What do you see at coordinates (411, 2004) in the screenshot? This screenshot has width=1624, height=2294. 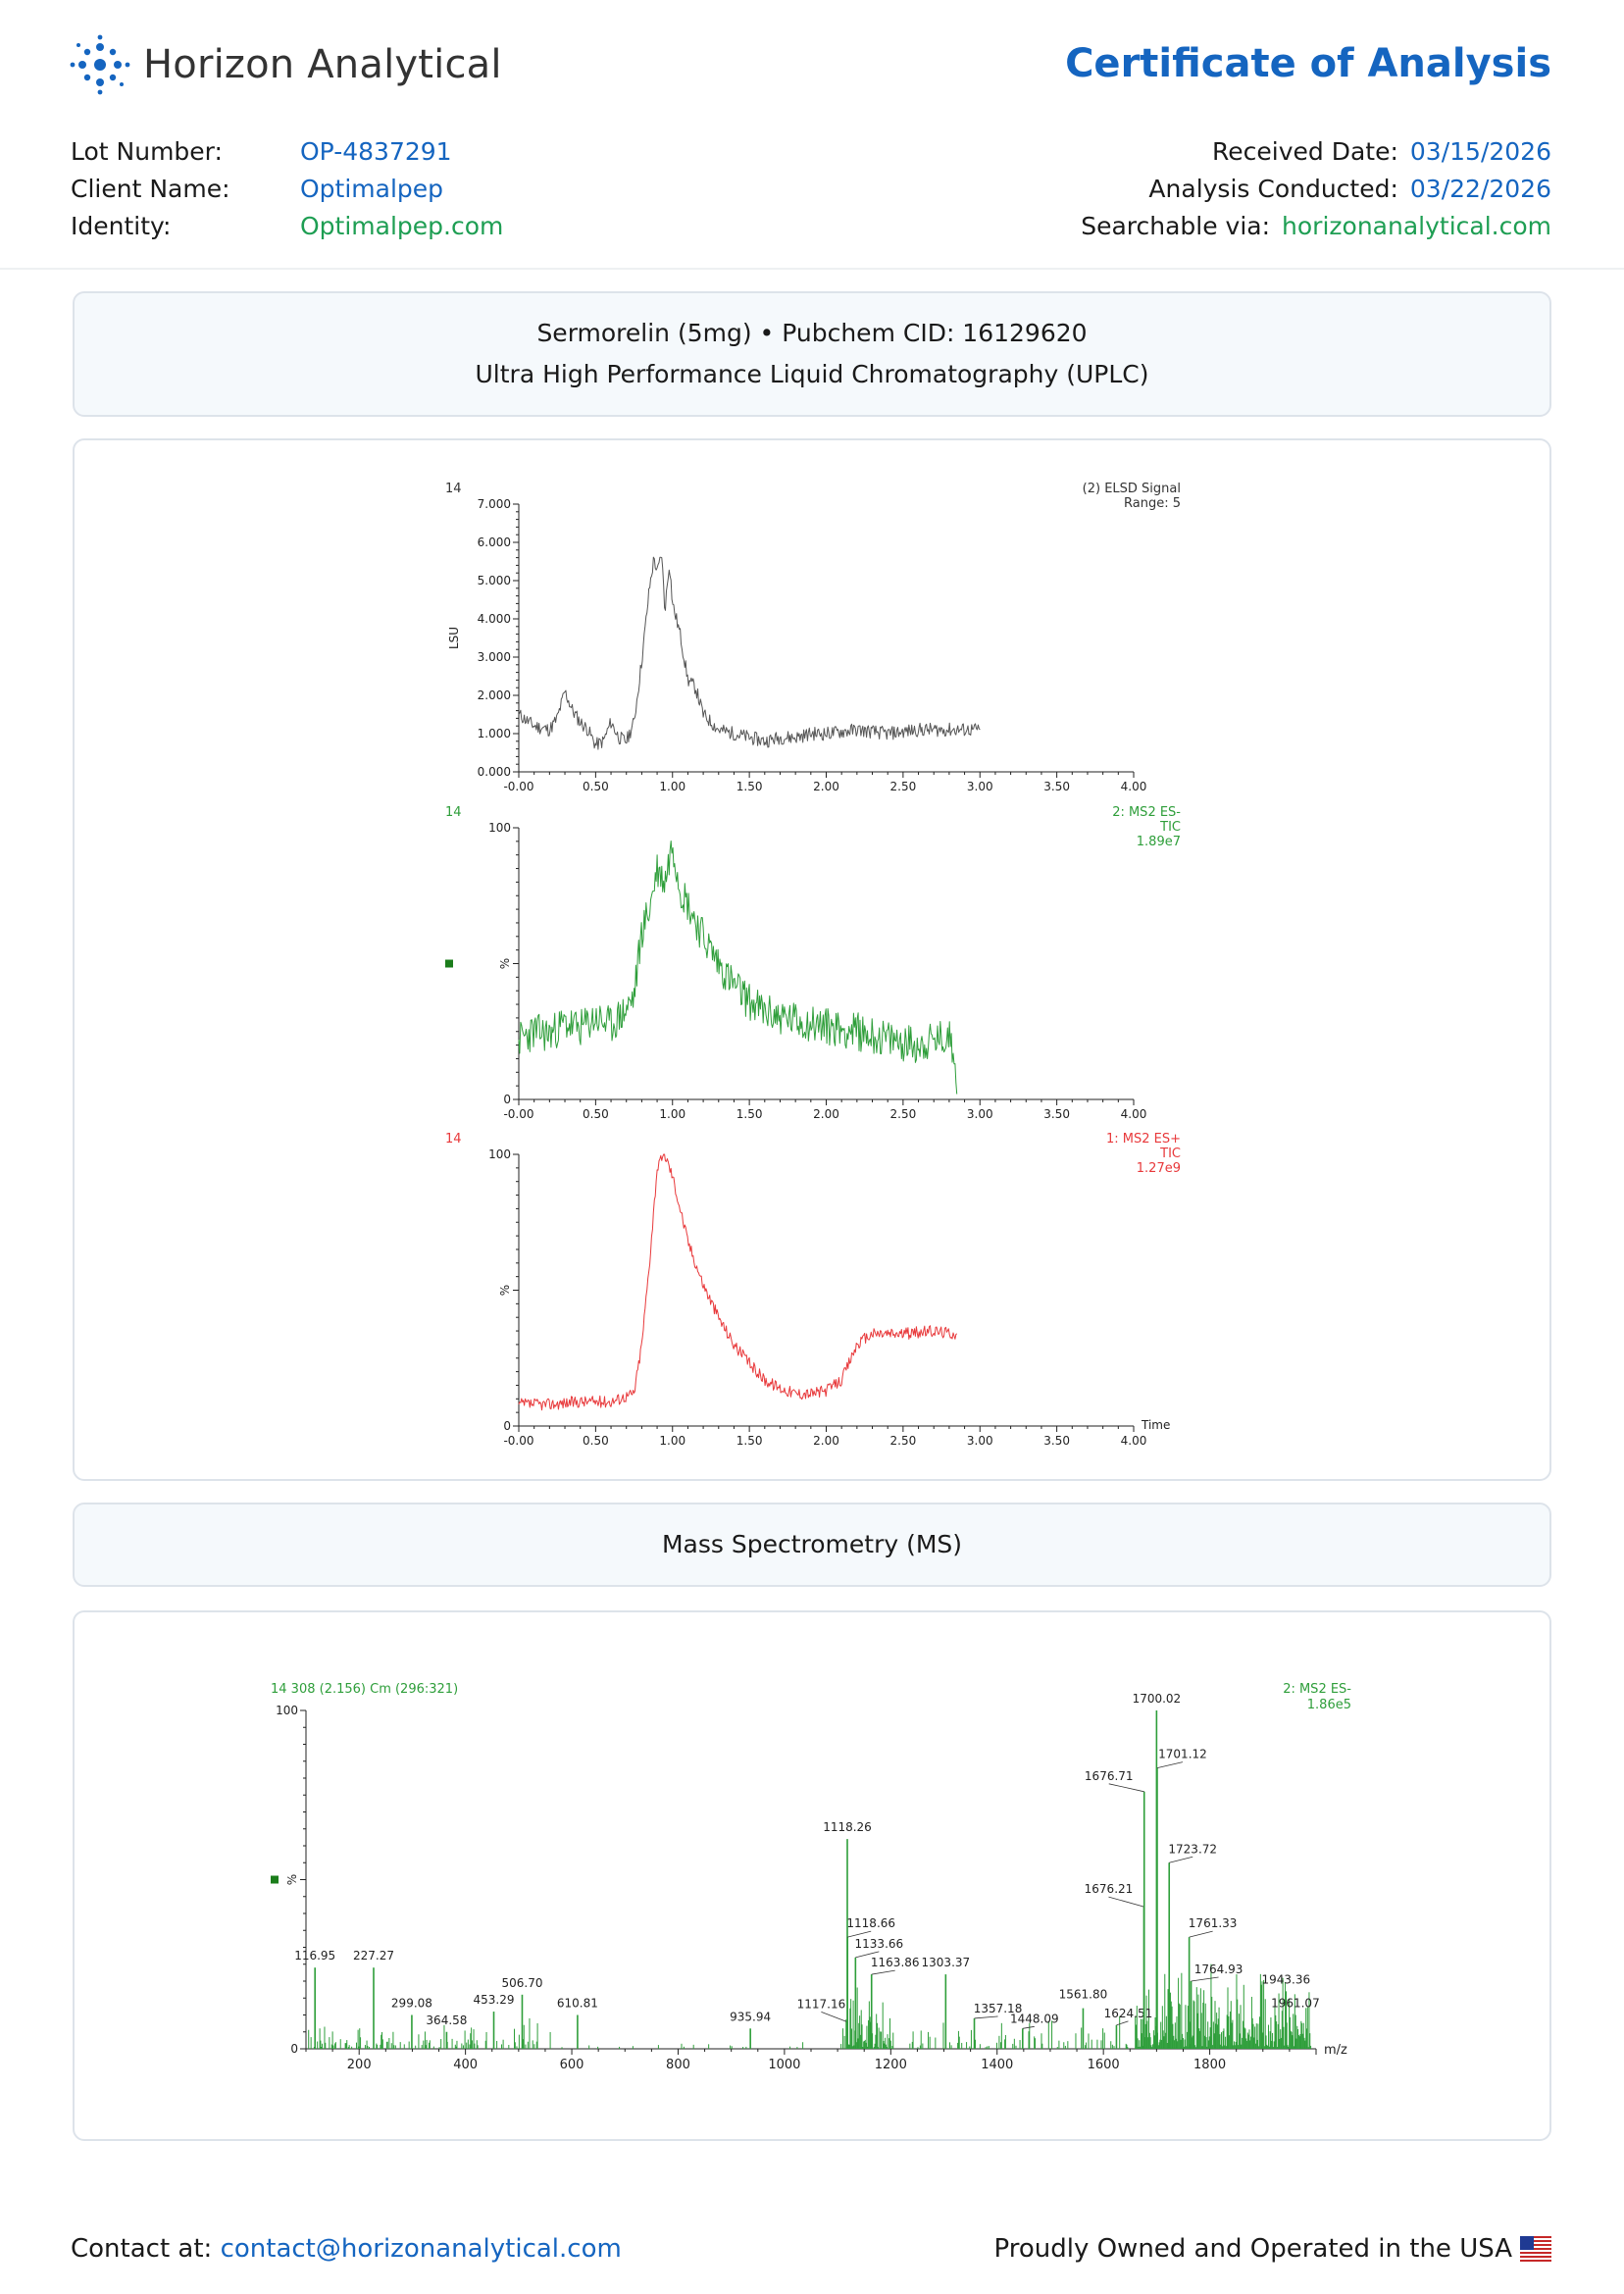 I see `peak-label: 299.08` at bounding box center [411, 2004].